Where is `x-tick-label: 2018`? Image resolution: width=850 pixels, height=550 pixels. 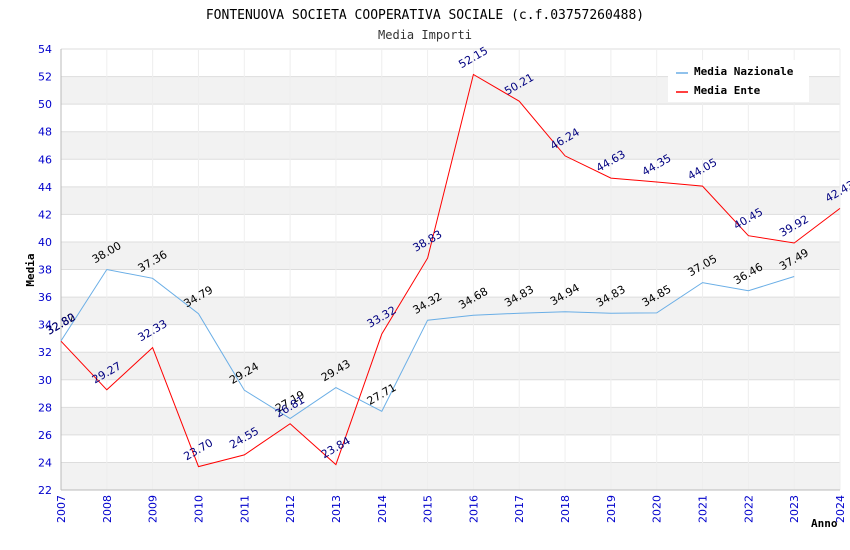 x-tick-label: 2018 is located at coordinates (565, 509).